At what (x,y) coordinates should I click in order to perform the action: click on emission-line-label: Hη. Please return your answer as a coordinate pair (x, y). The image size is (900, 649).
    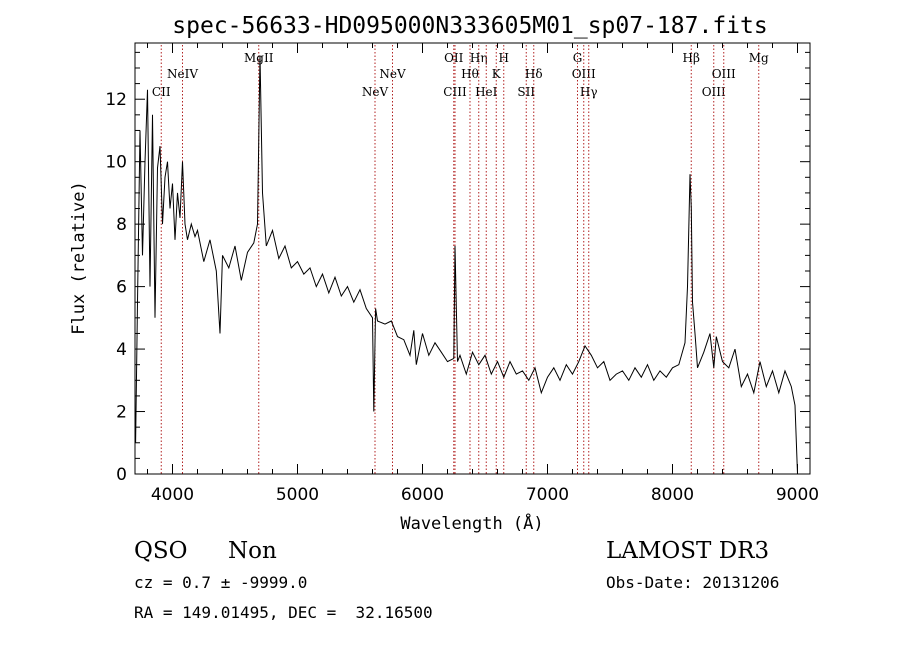
    Looking at the image, I should click on (479, 58).